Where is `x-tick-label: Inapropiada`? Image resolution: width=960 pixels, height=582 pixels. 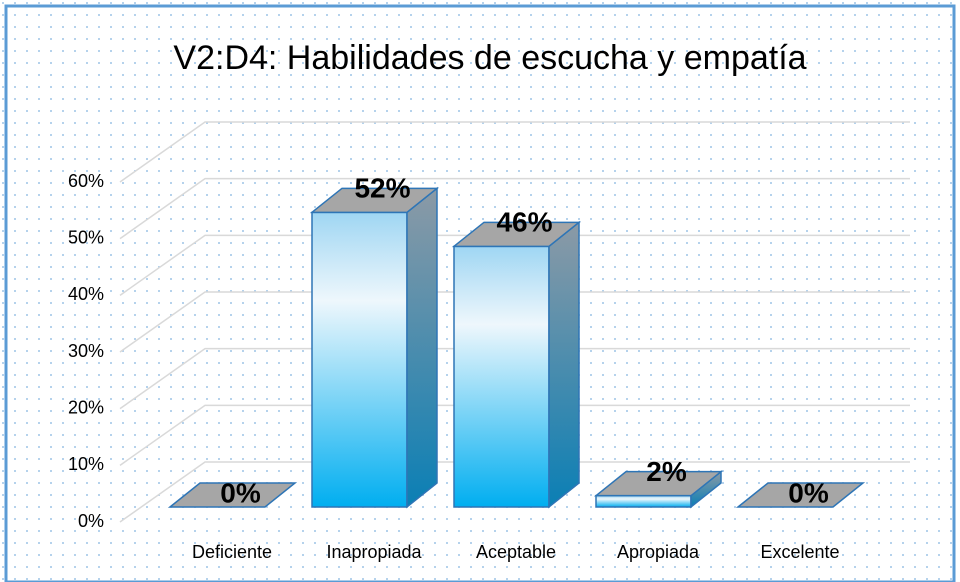
x-tick-label: Inapropiada is located at coordinates (374, 552).